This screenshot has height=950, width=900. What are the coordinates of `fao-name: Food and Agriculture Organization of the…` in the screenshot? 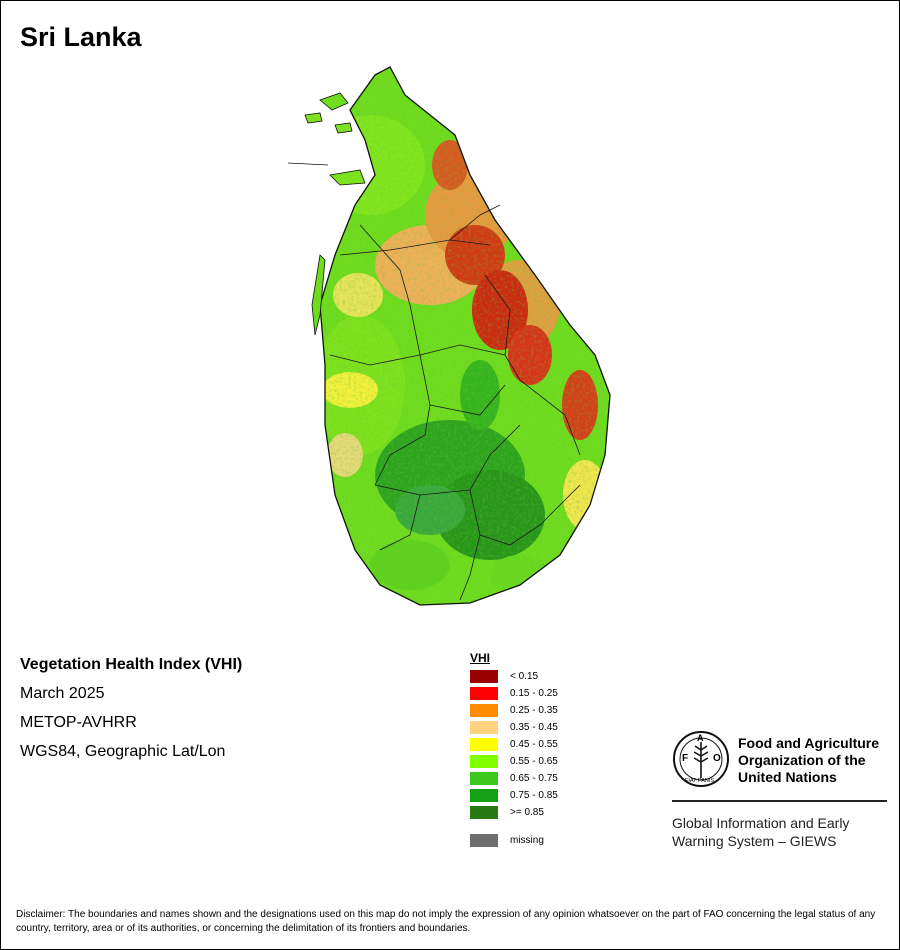 It's located at (808, 760).